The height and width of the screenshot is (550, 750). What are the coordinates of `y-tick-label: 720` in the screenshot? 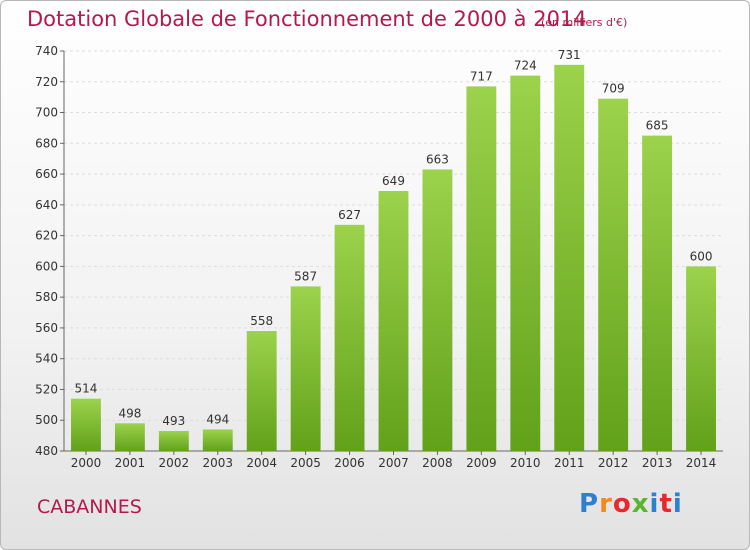 It's located at (46, 82).